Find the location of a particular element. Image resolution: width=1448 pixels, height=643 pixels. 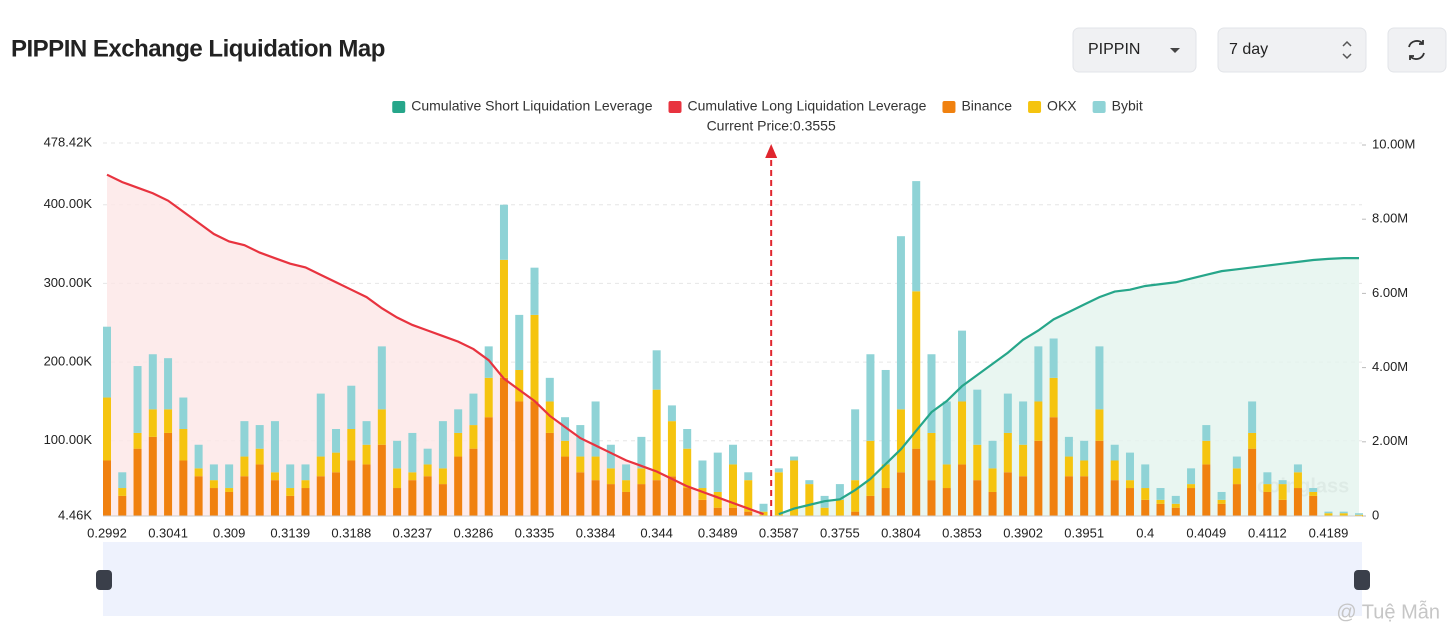

page-title: PIPPIN Exchange Liquidation Map is located at coordinates (198, 48).